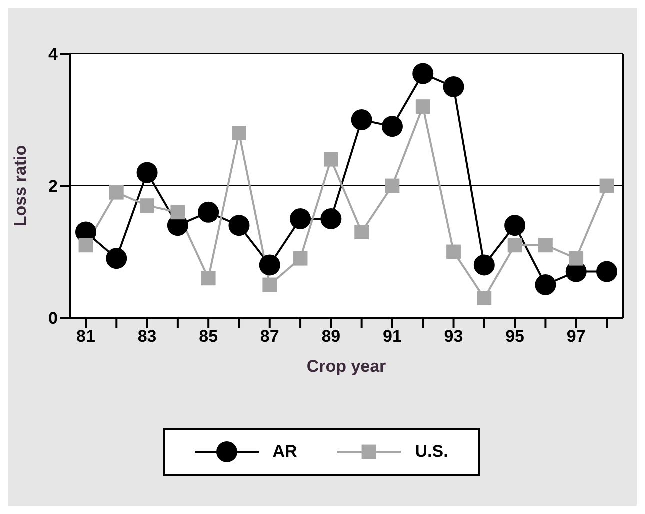 The width and height of the screenshot is (645, 514). I want to click on x-tick-label: 83, so click(147, 336).